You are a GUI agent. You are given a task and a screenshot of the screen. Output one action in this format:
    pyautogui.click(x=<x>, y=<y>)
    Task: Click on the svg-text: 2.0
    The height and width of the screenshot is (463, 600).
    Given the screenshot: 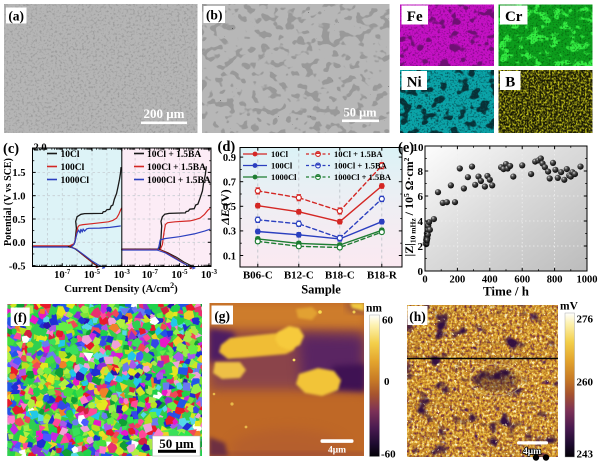 What is the action you would take?
    pyautogui.click(x=40, y=148)
    